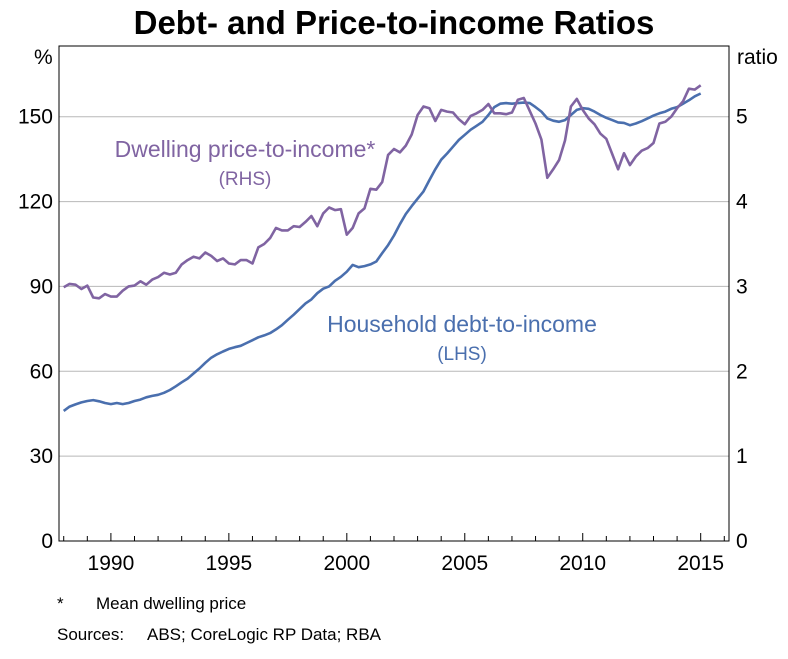  What do you see at coordinates (464, 563) in the screenshot?
I see `x-tick-label: 2005` at bounding box center [464, 563].